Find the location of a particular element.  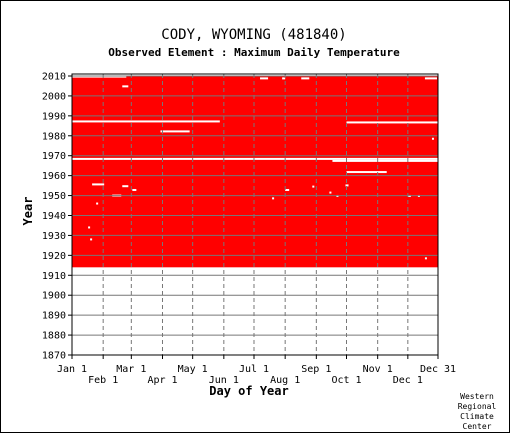

y-tick-label: 2010 is located at coordinates (54, 76).